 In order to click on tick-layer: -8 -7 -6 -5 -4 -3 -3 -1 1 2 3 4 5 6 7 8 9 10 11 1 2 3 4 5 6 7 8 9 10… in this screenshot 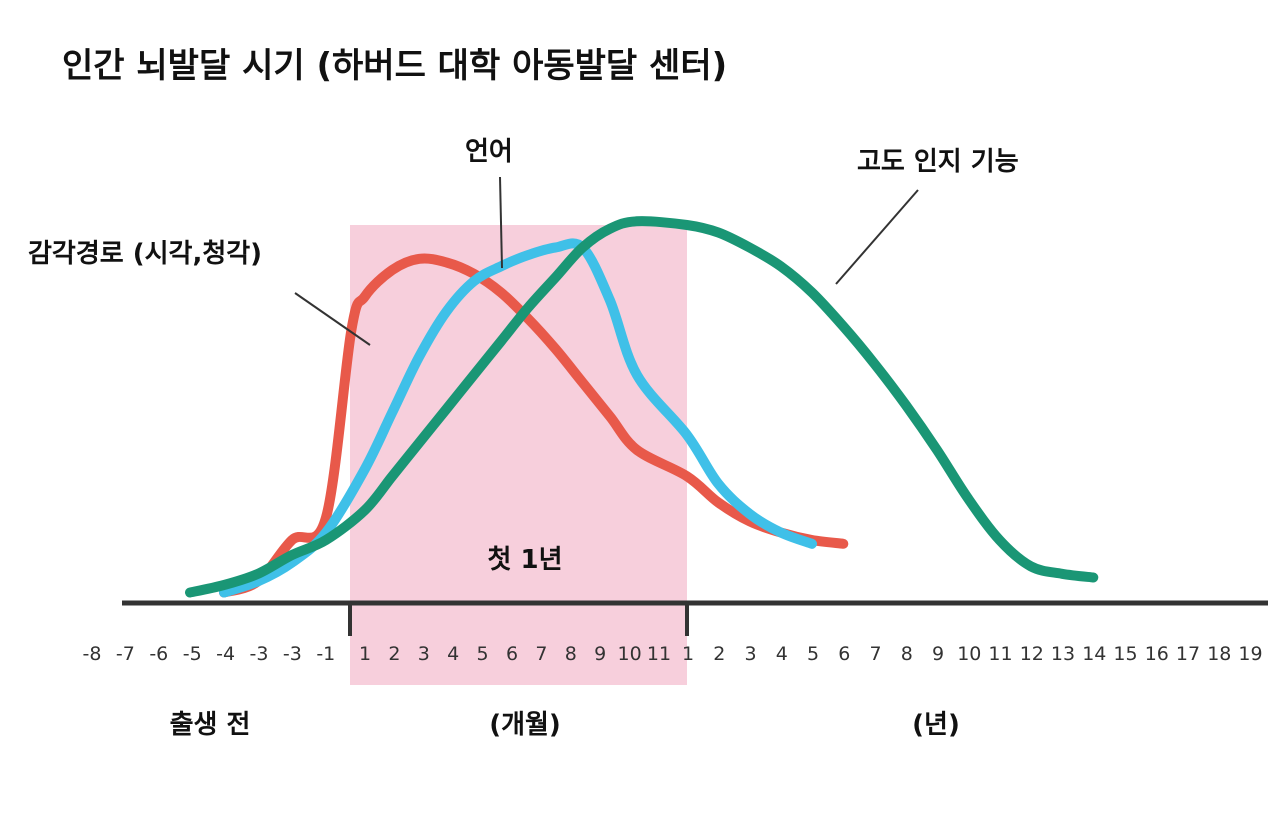, I will do `click(673, 654)`.